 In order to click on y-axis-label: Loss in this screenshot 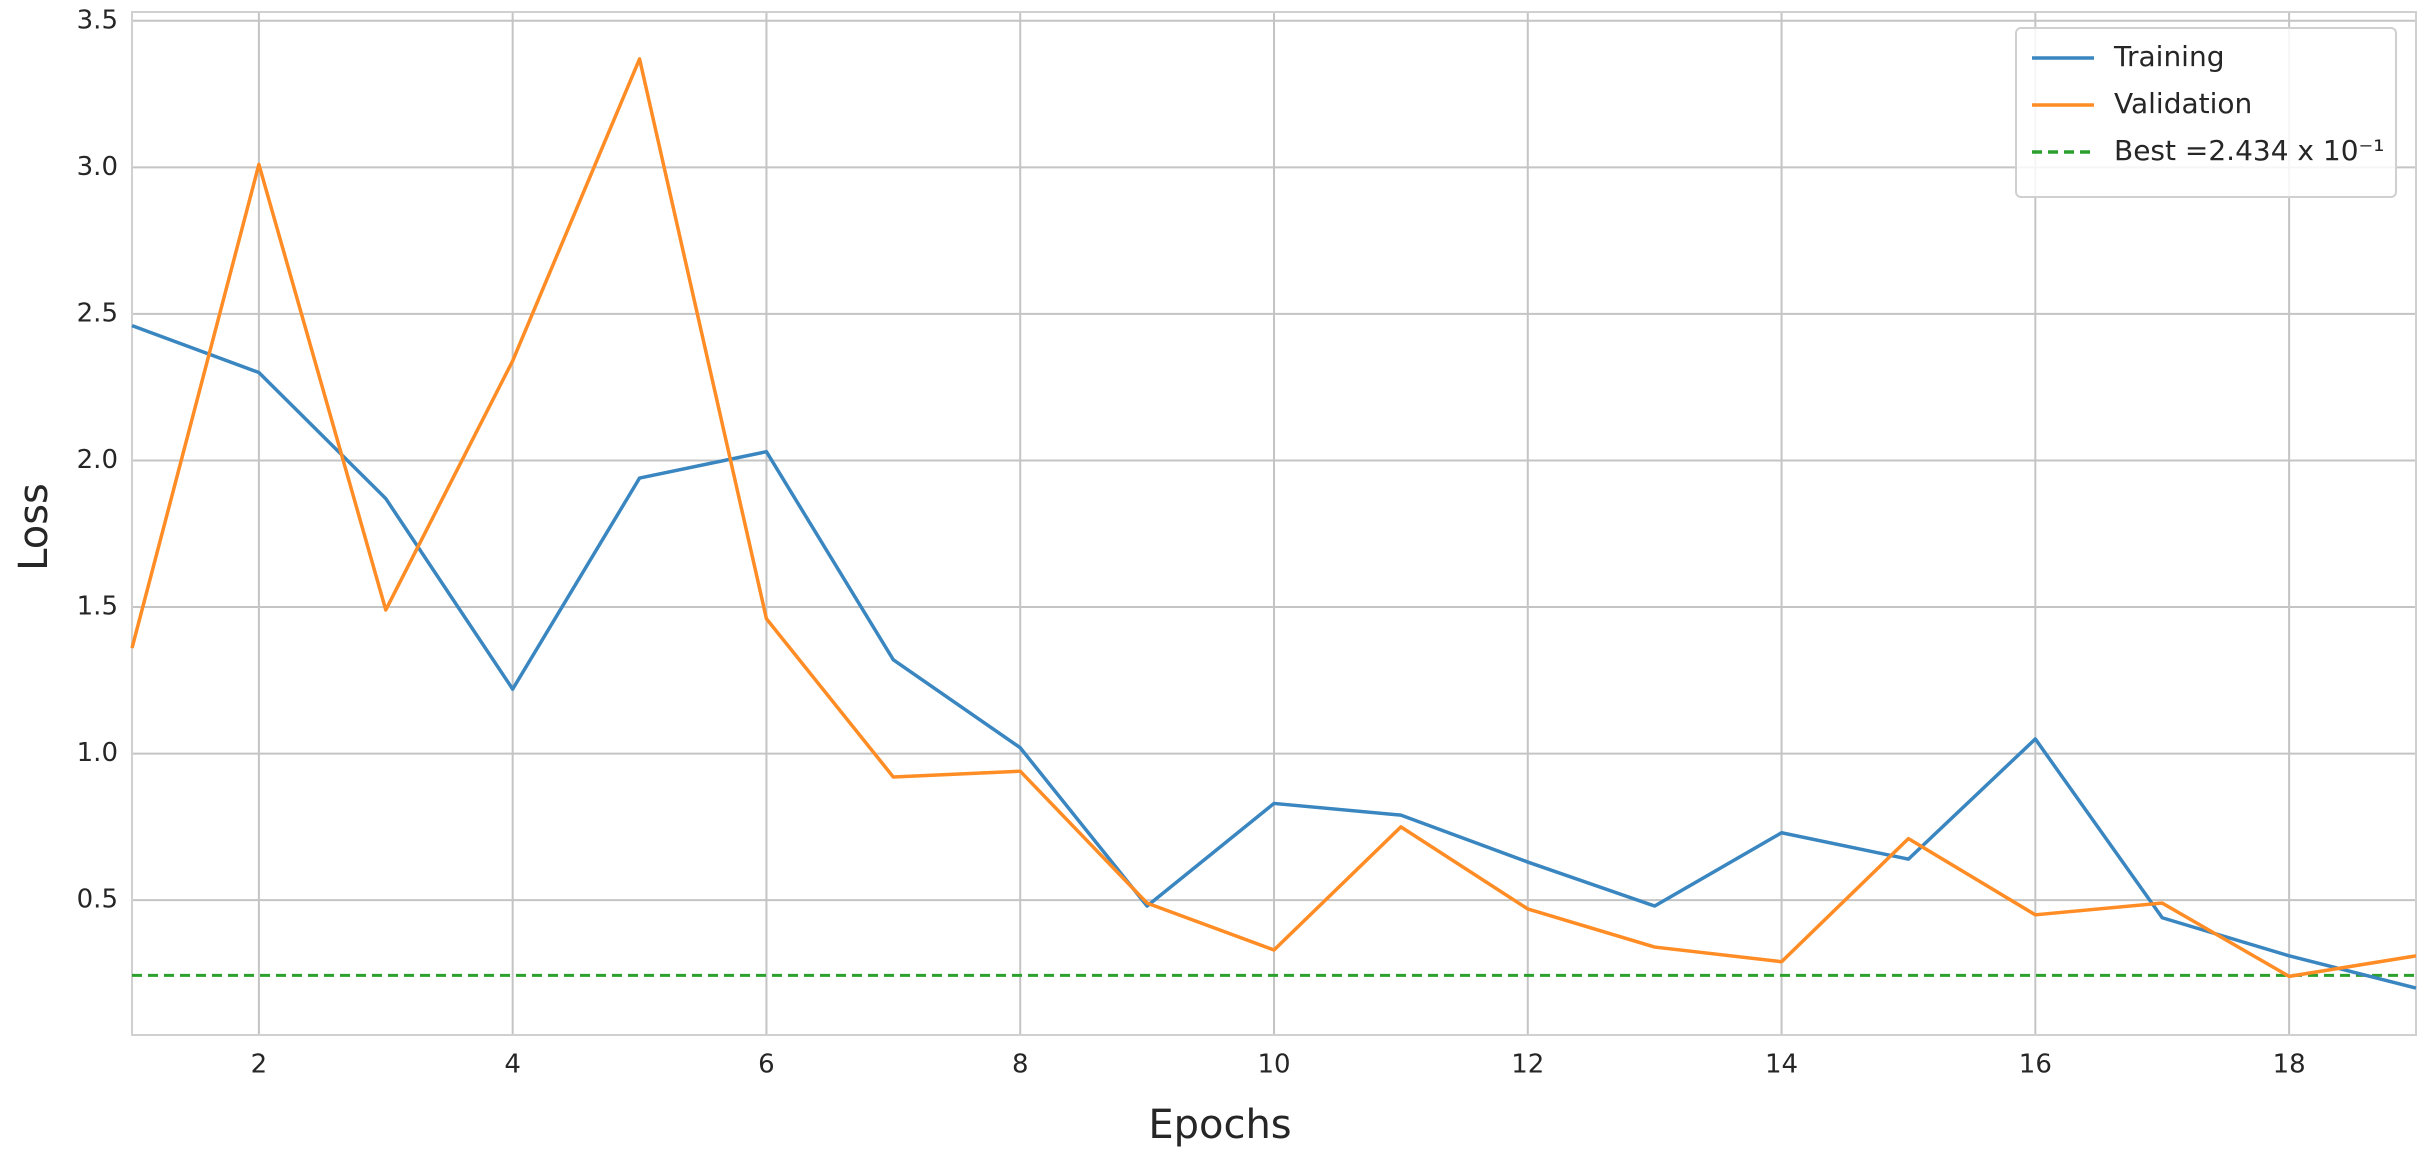, I will do `click(34, 527)`.